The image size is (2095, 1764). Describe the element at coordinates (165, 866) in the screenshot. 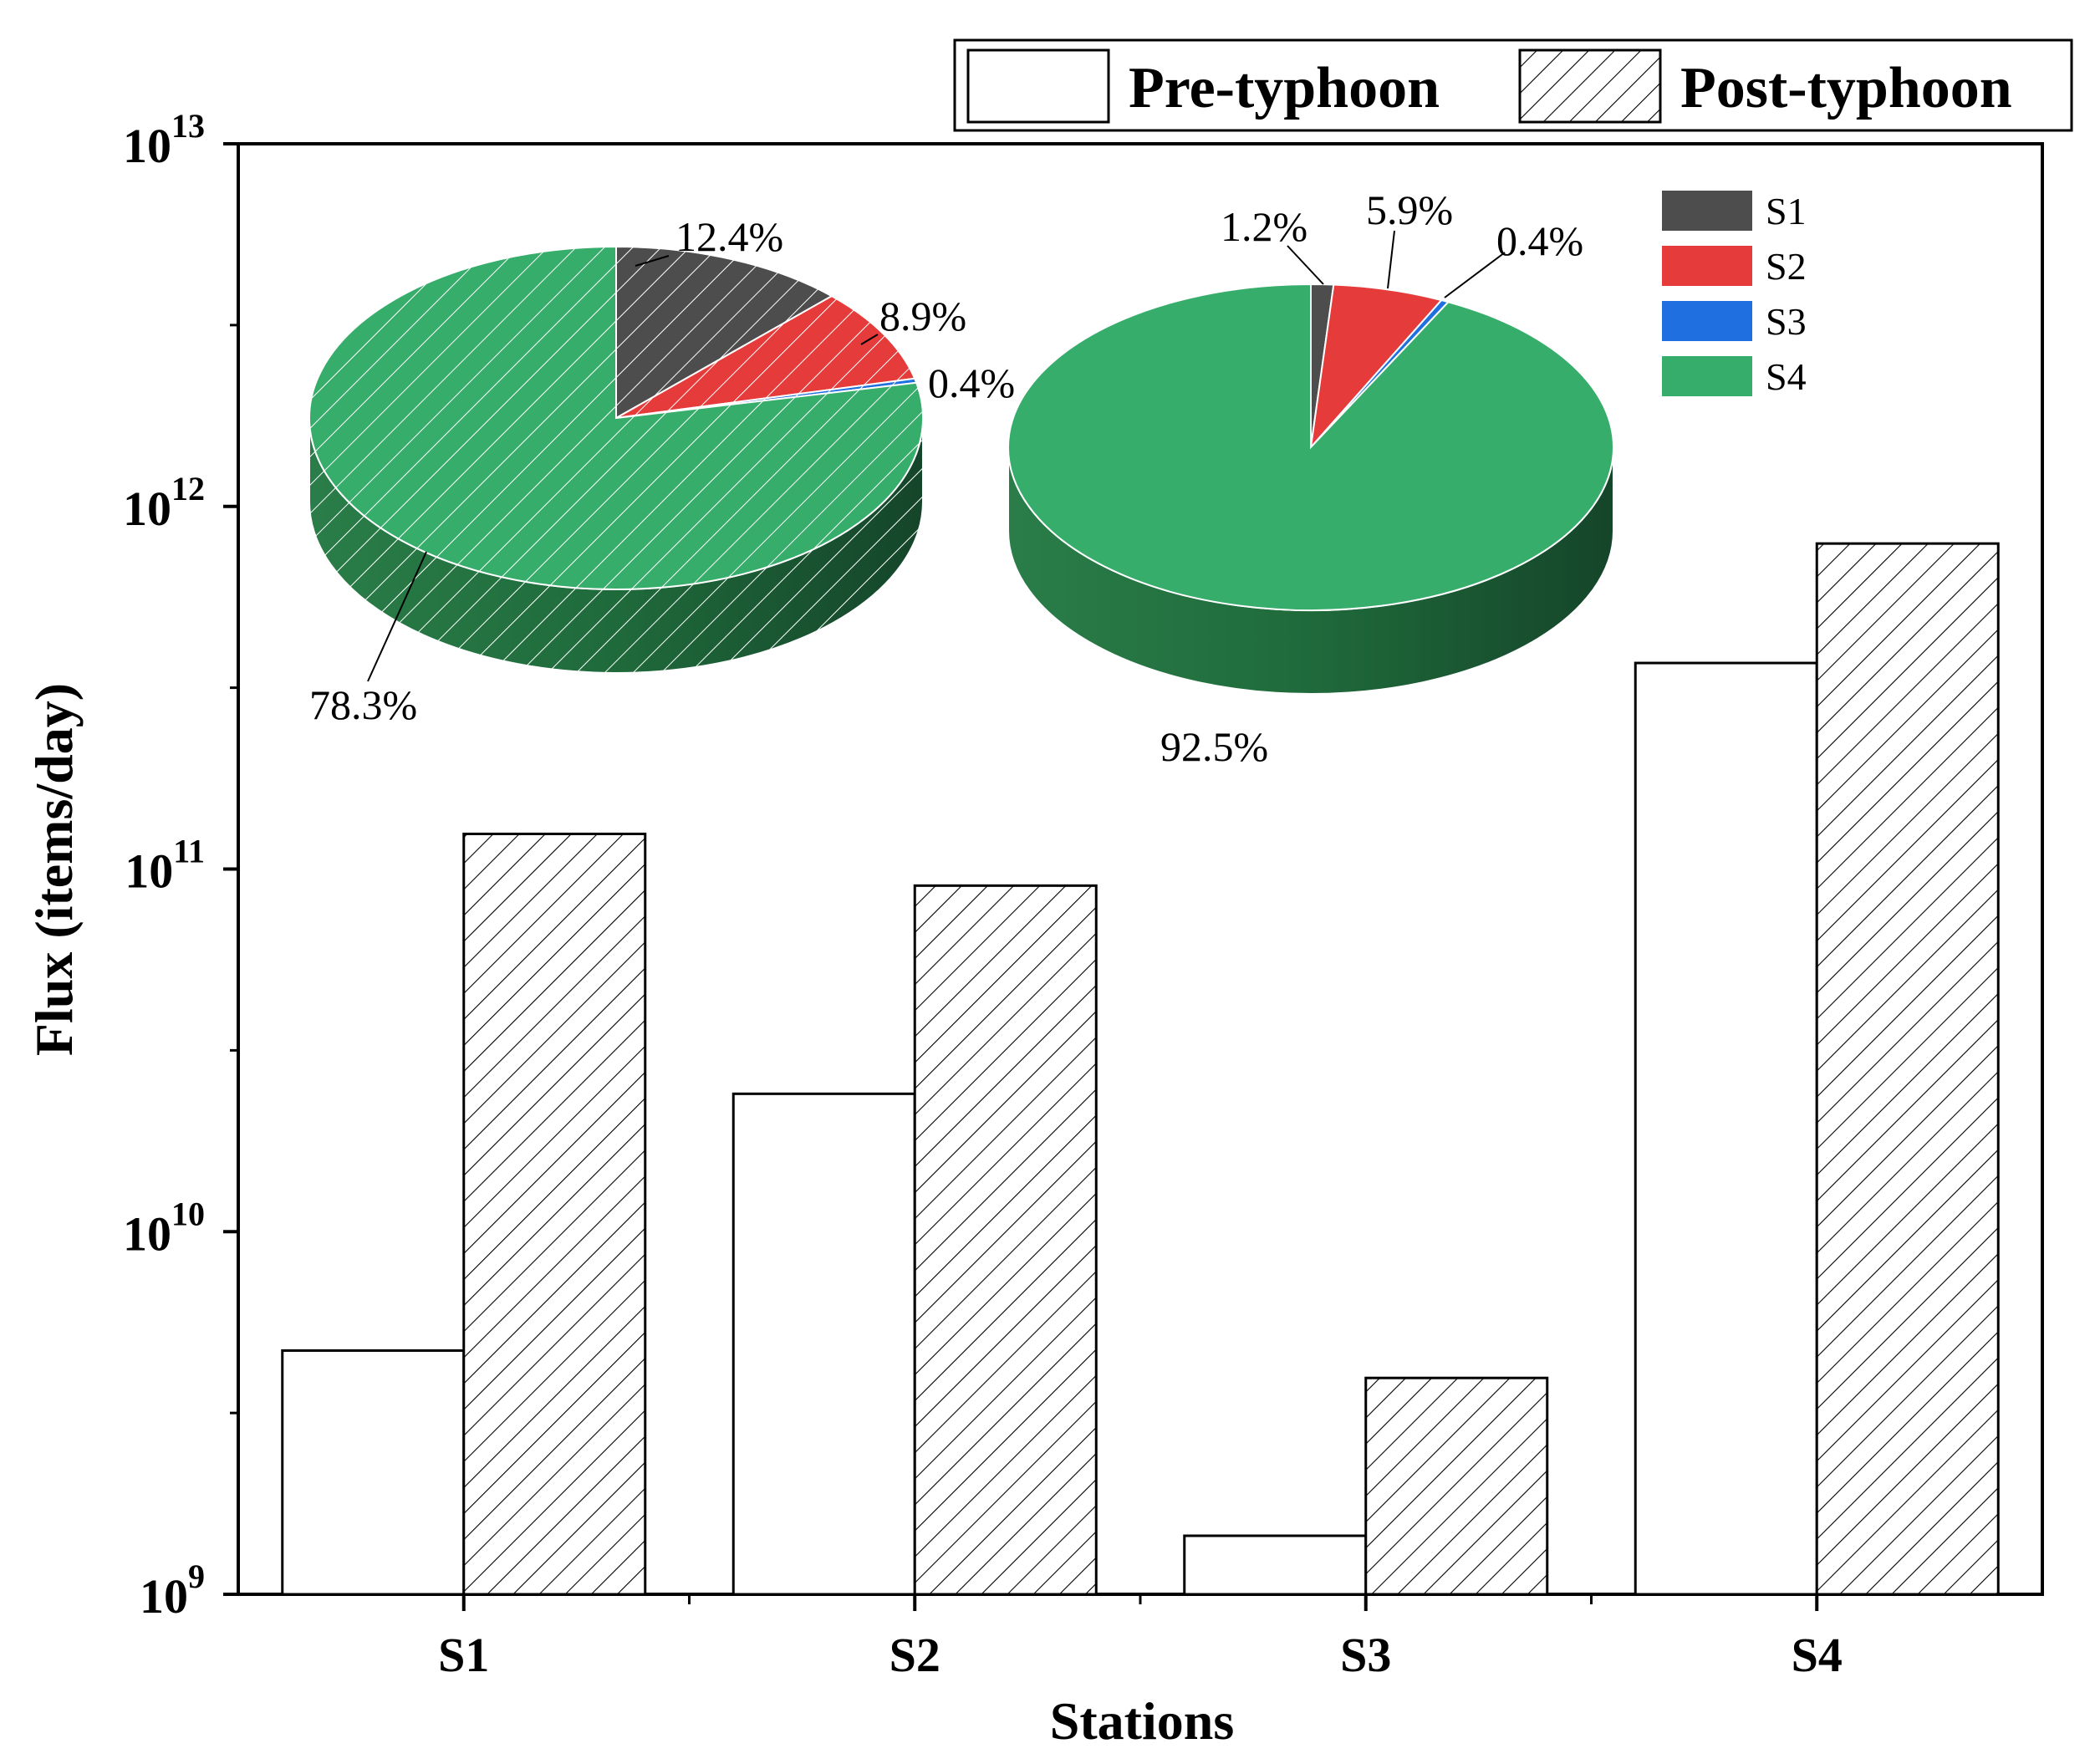

I see `y-tick-label: 1011` at that location.